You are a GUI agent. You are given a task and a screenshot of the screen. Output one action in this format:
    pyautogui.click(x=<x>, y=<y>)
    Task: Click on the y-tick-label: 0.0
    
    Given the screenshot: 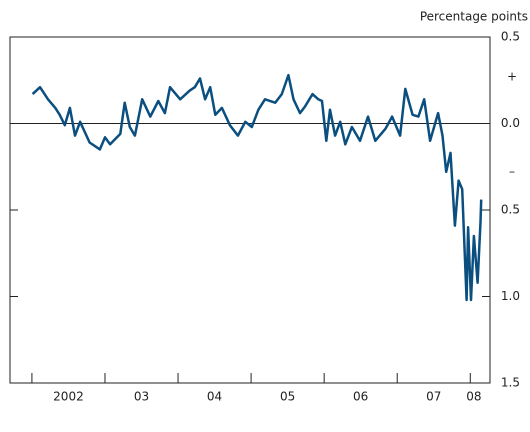 What is the action you would take?
    pyautogui.click(x=510, y=123)
    